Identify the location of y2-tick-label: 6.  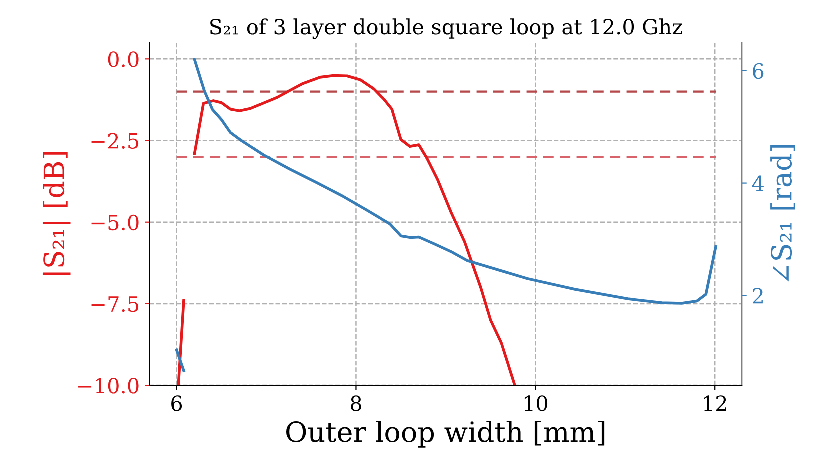
(758, 71).